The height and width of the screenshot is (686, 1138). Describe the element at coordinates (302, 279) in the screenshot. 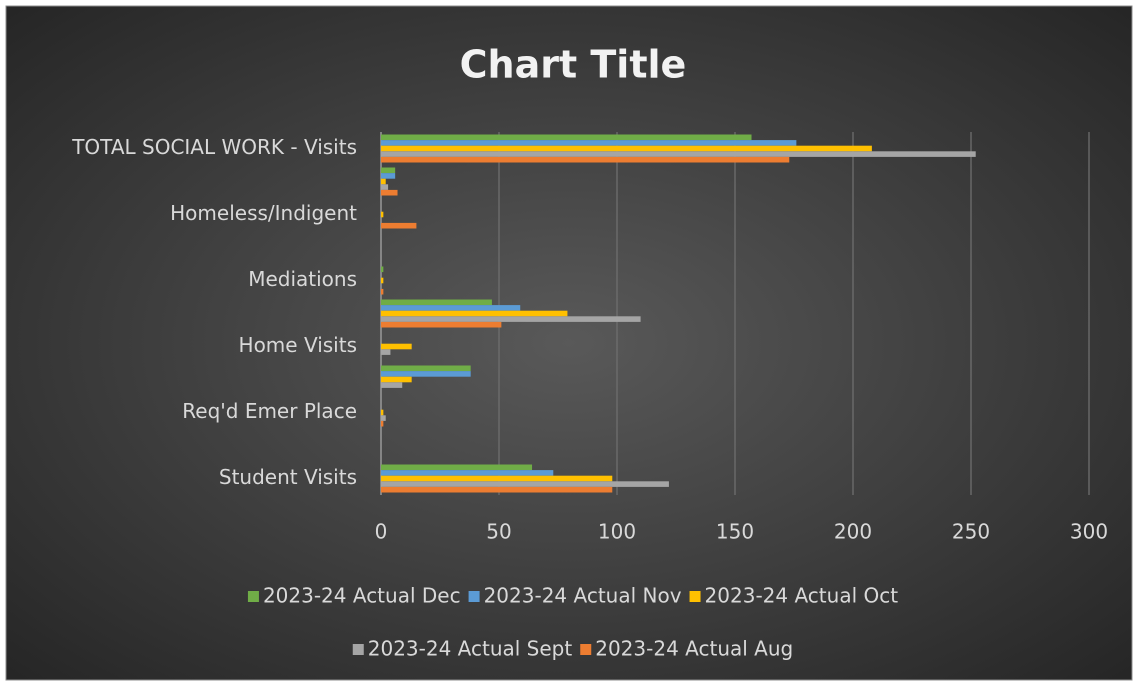

I see `y-tick-label: Mediations` at that location.